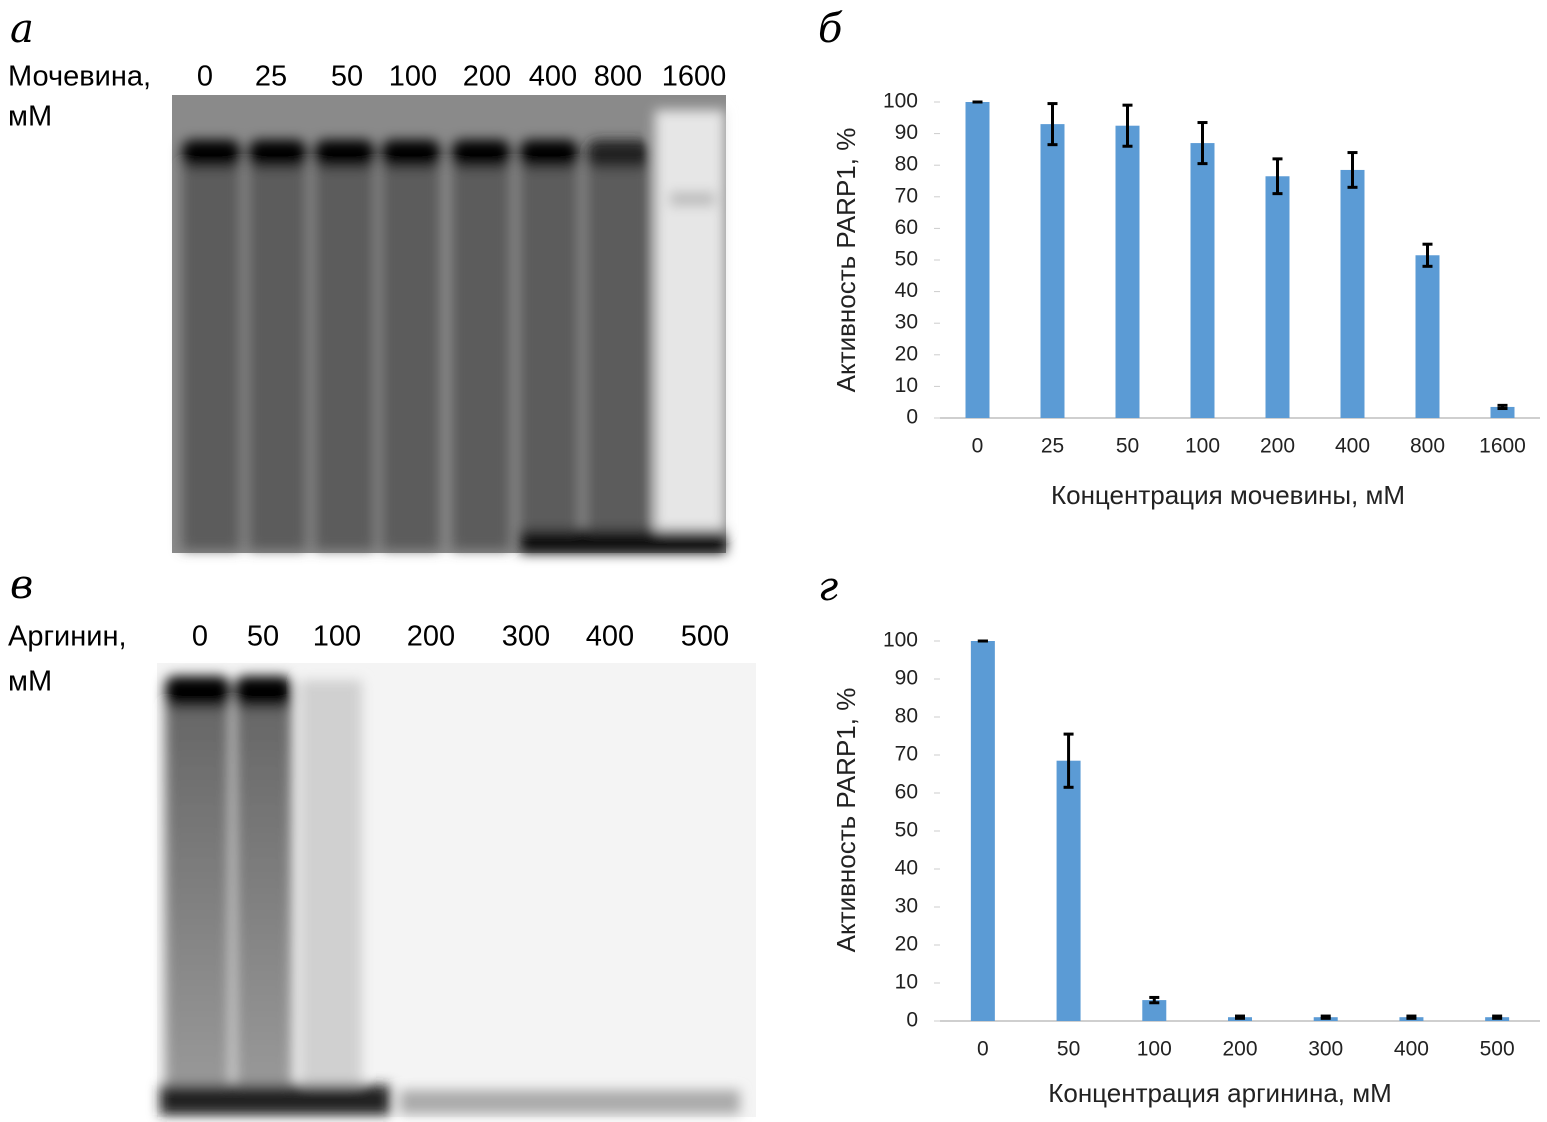  Describe the element at coordinates (526, 637) in the screenshot. I see `lane-label: 300` at that location.